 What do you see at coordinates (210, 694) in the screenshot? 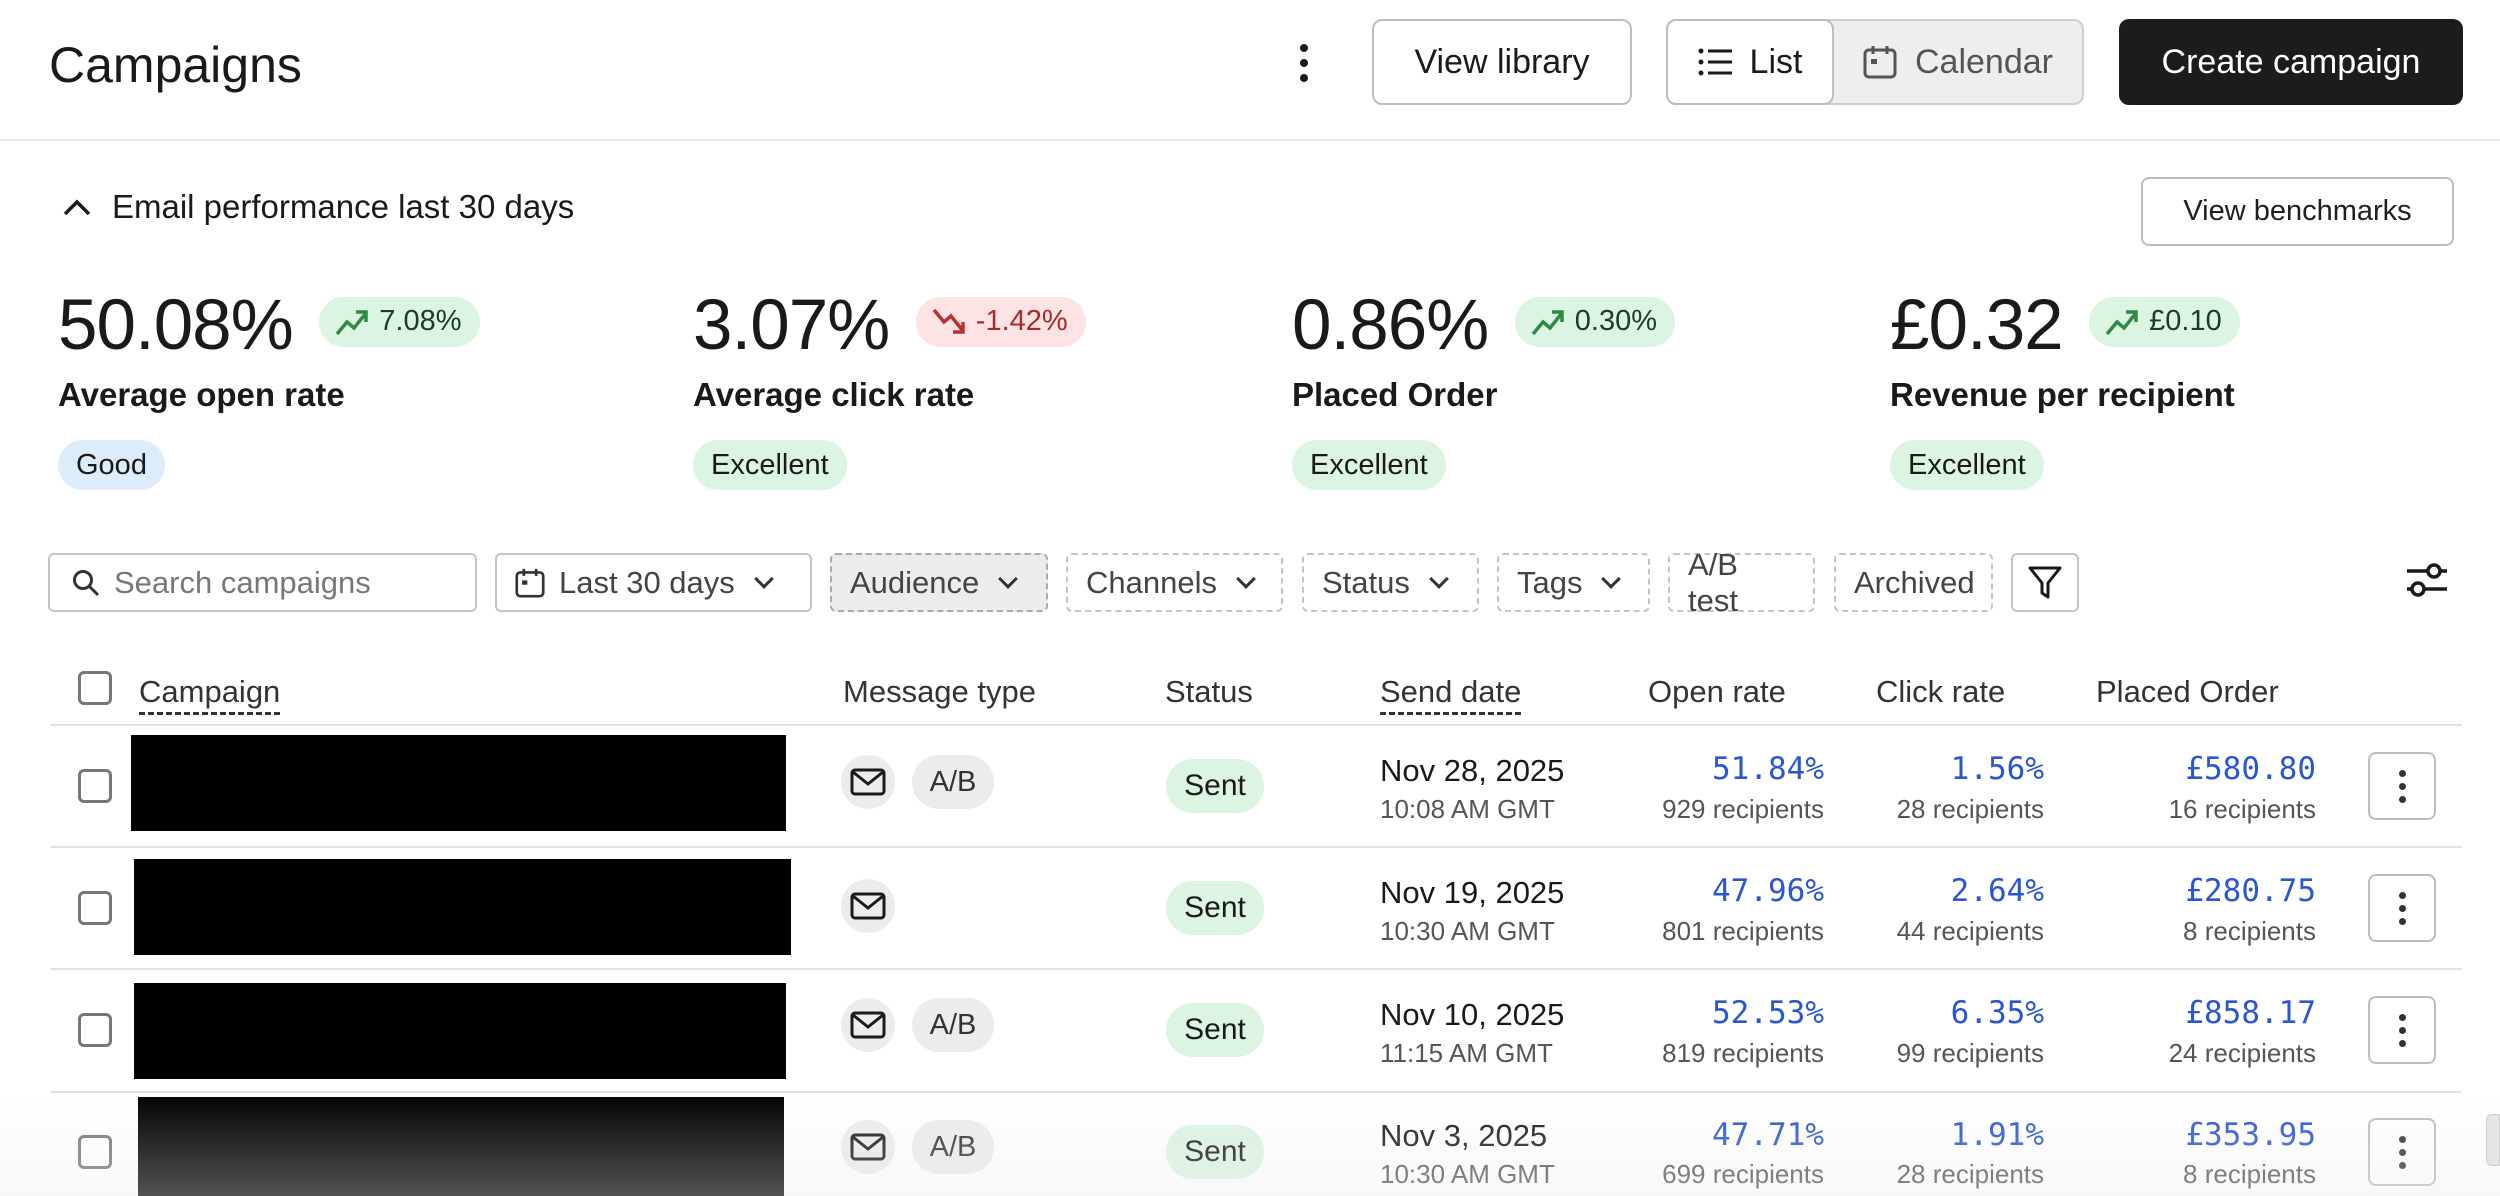
I see `column-header-campaign: Campaign` at bounding box center [210, 694].